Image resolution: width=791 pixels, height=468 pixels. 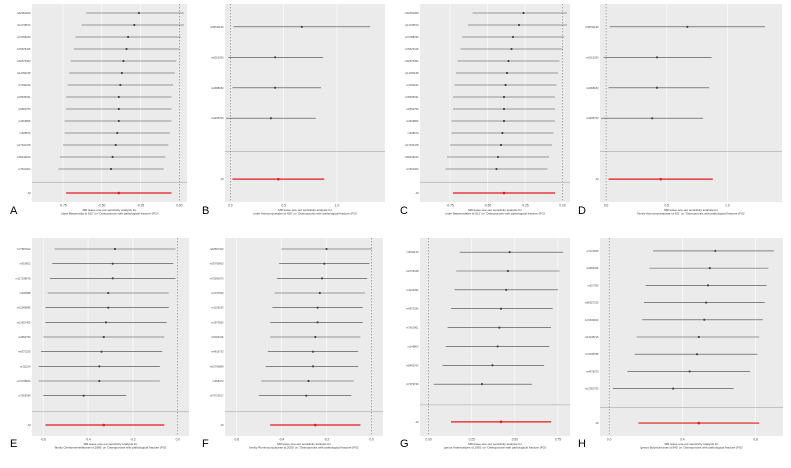 I want to click on snp-label: rs668372, so click(x=218, y=381).